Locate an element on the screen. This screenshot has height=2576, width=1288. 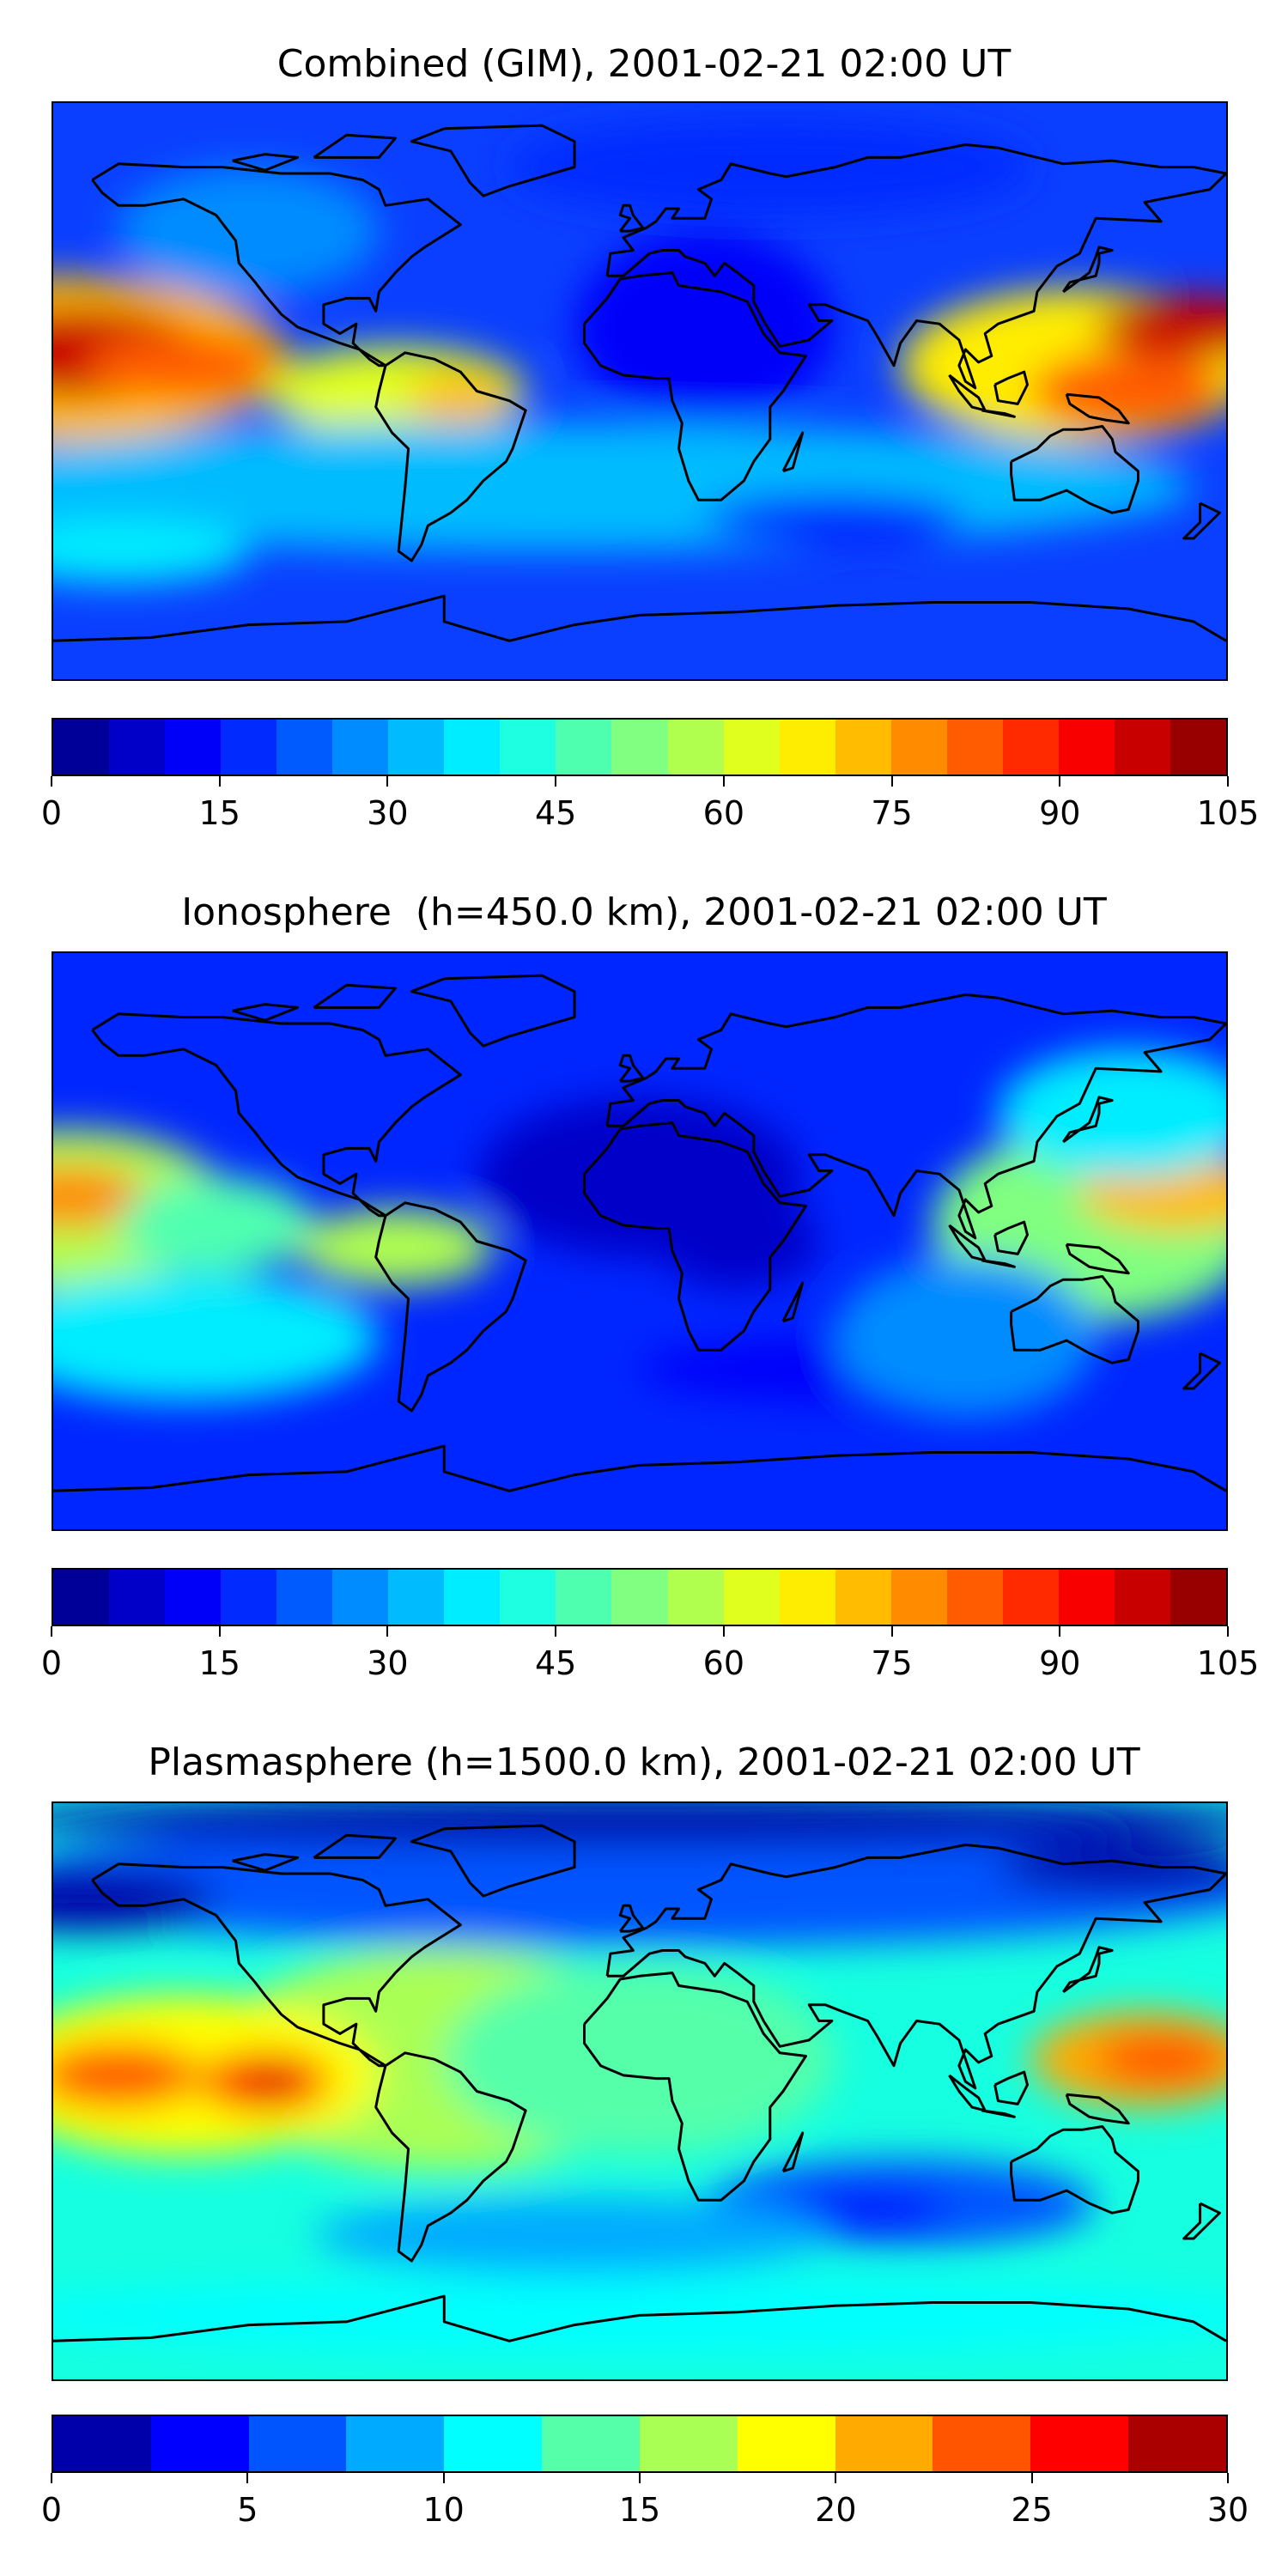
colorbar-tick-label: 45 is located at coordinates (555, 813).